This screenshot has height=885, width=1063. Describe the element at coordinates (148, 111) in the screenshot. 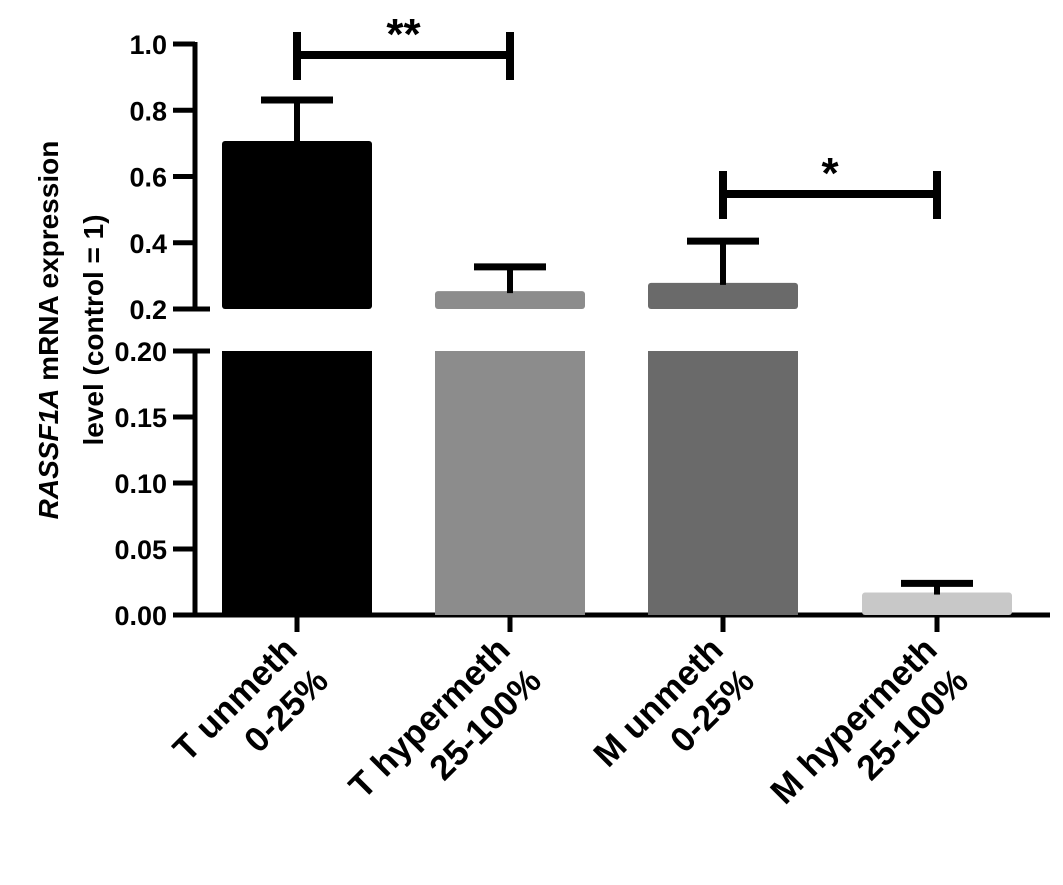

I see `y-tick-label: 0.8` at that location.